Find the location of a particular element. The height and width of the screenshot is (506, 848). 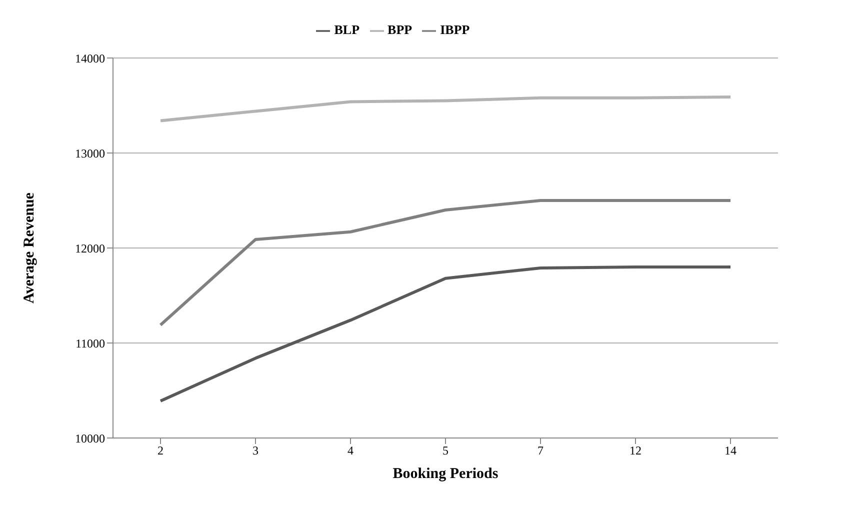

y-tick-label: 10000 is located at coordinates (90, 438).